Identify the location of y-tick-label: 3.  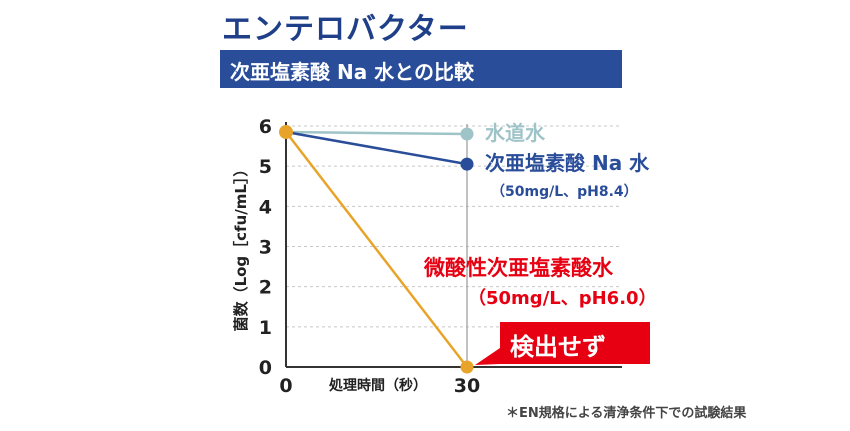
(265, 248).